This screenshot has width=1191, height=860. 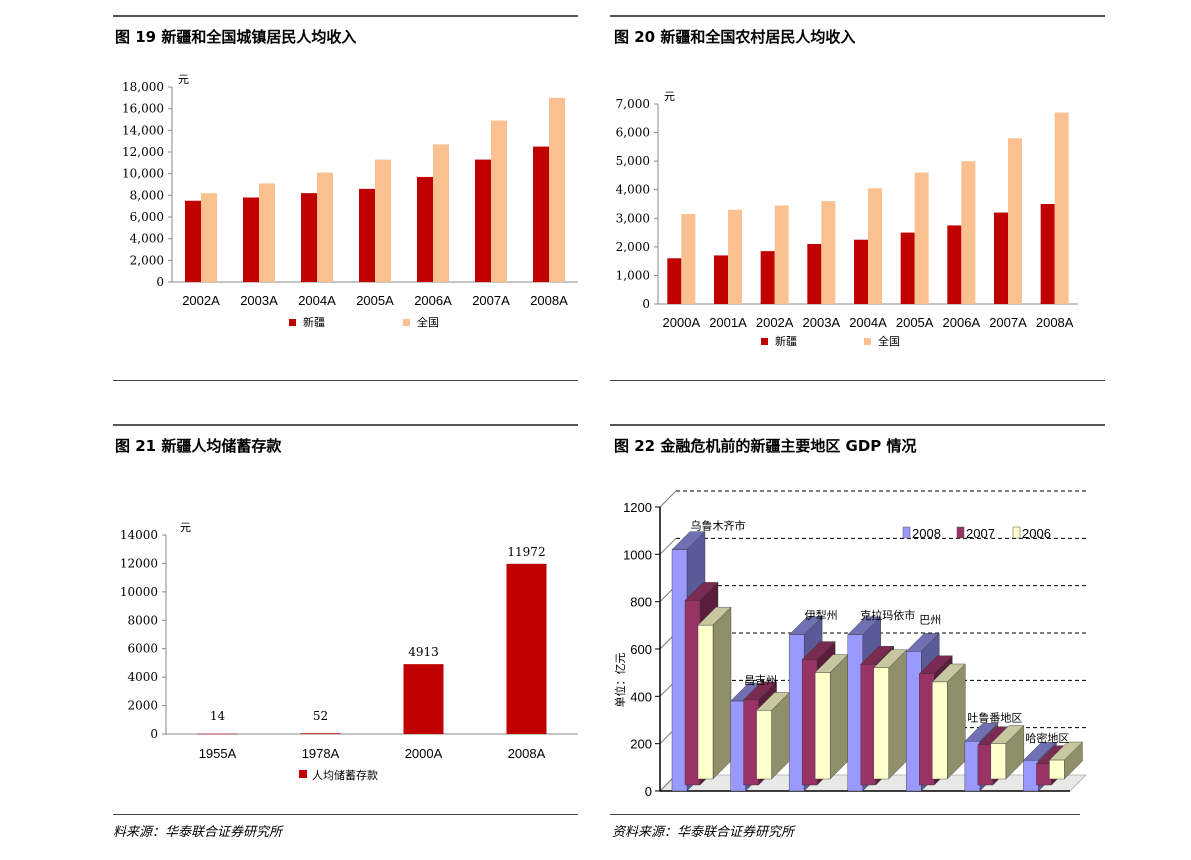 What do you see at coordinates (857, 16) in the screenshot?
I see `fig20-top-rule` at bounding box center [857, 16].